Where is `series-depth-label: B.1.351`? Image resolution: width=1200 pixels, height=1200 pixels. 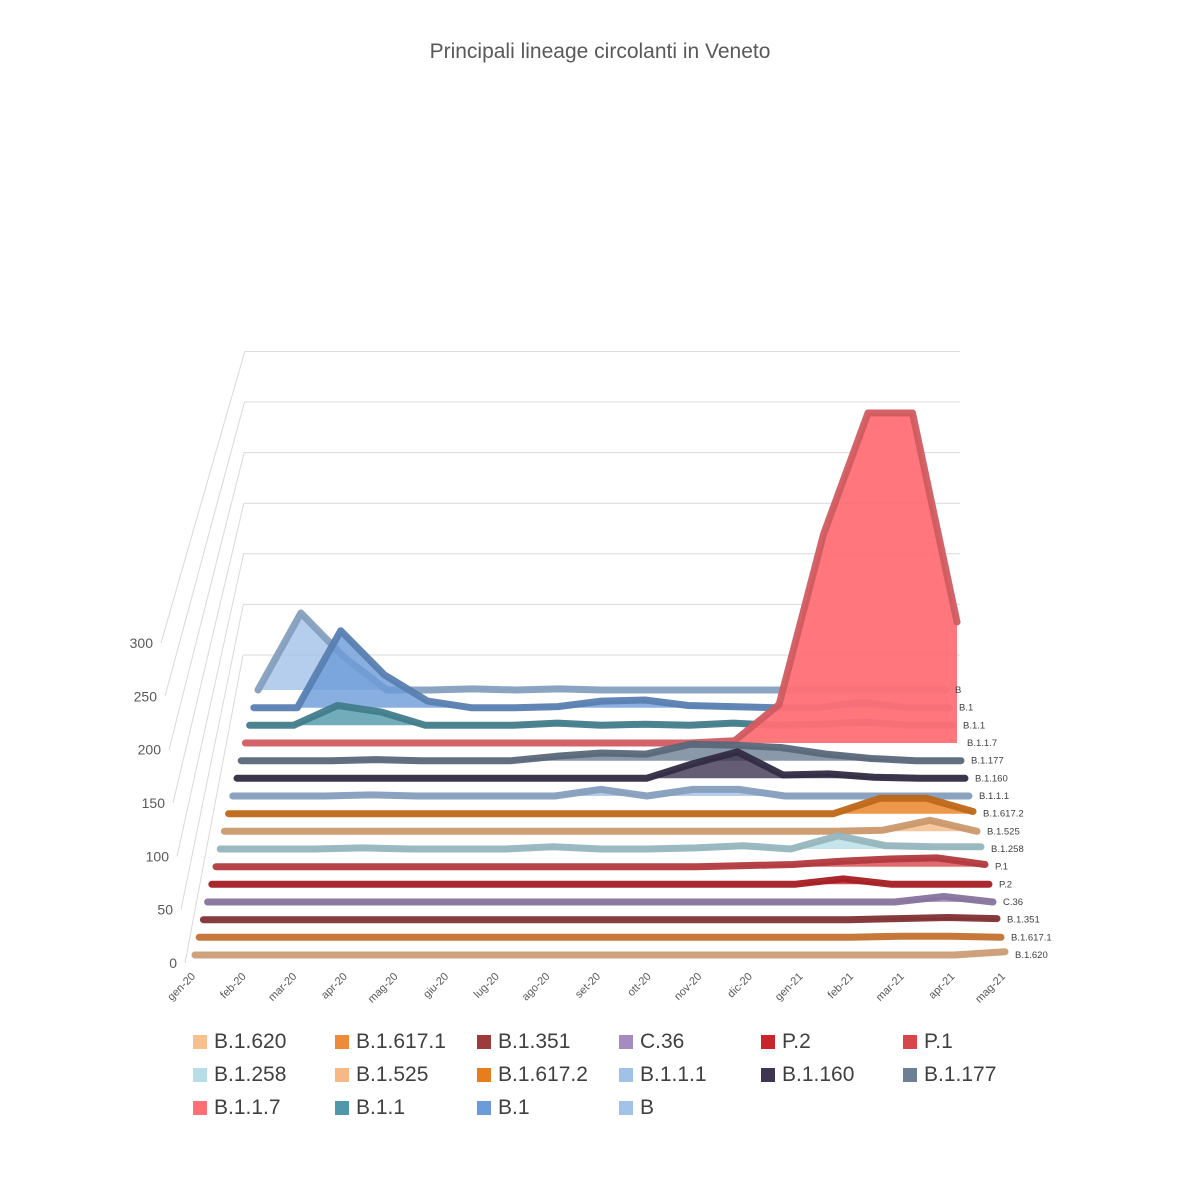 series-depth-label: B.1.351 is located at coordinates (1023, 920).